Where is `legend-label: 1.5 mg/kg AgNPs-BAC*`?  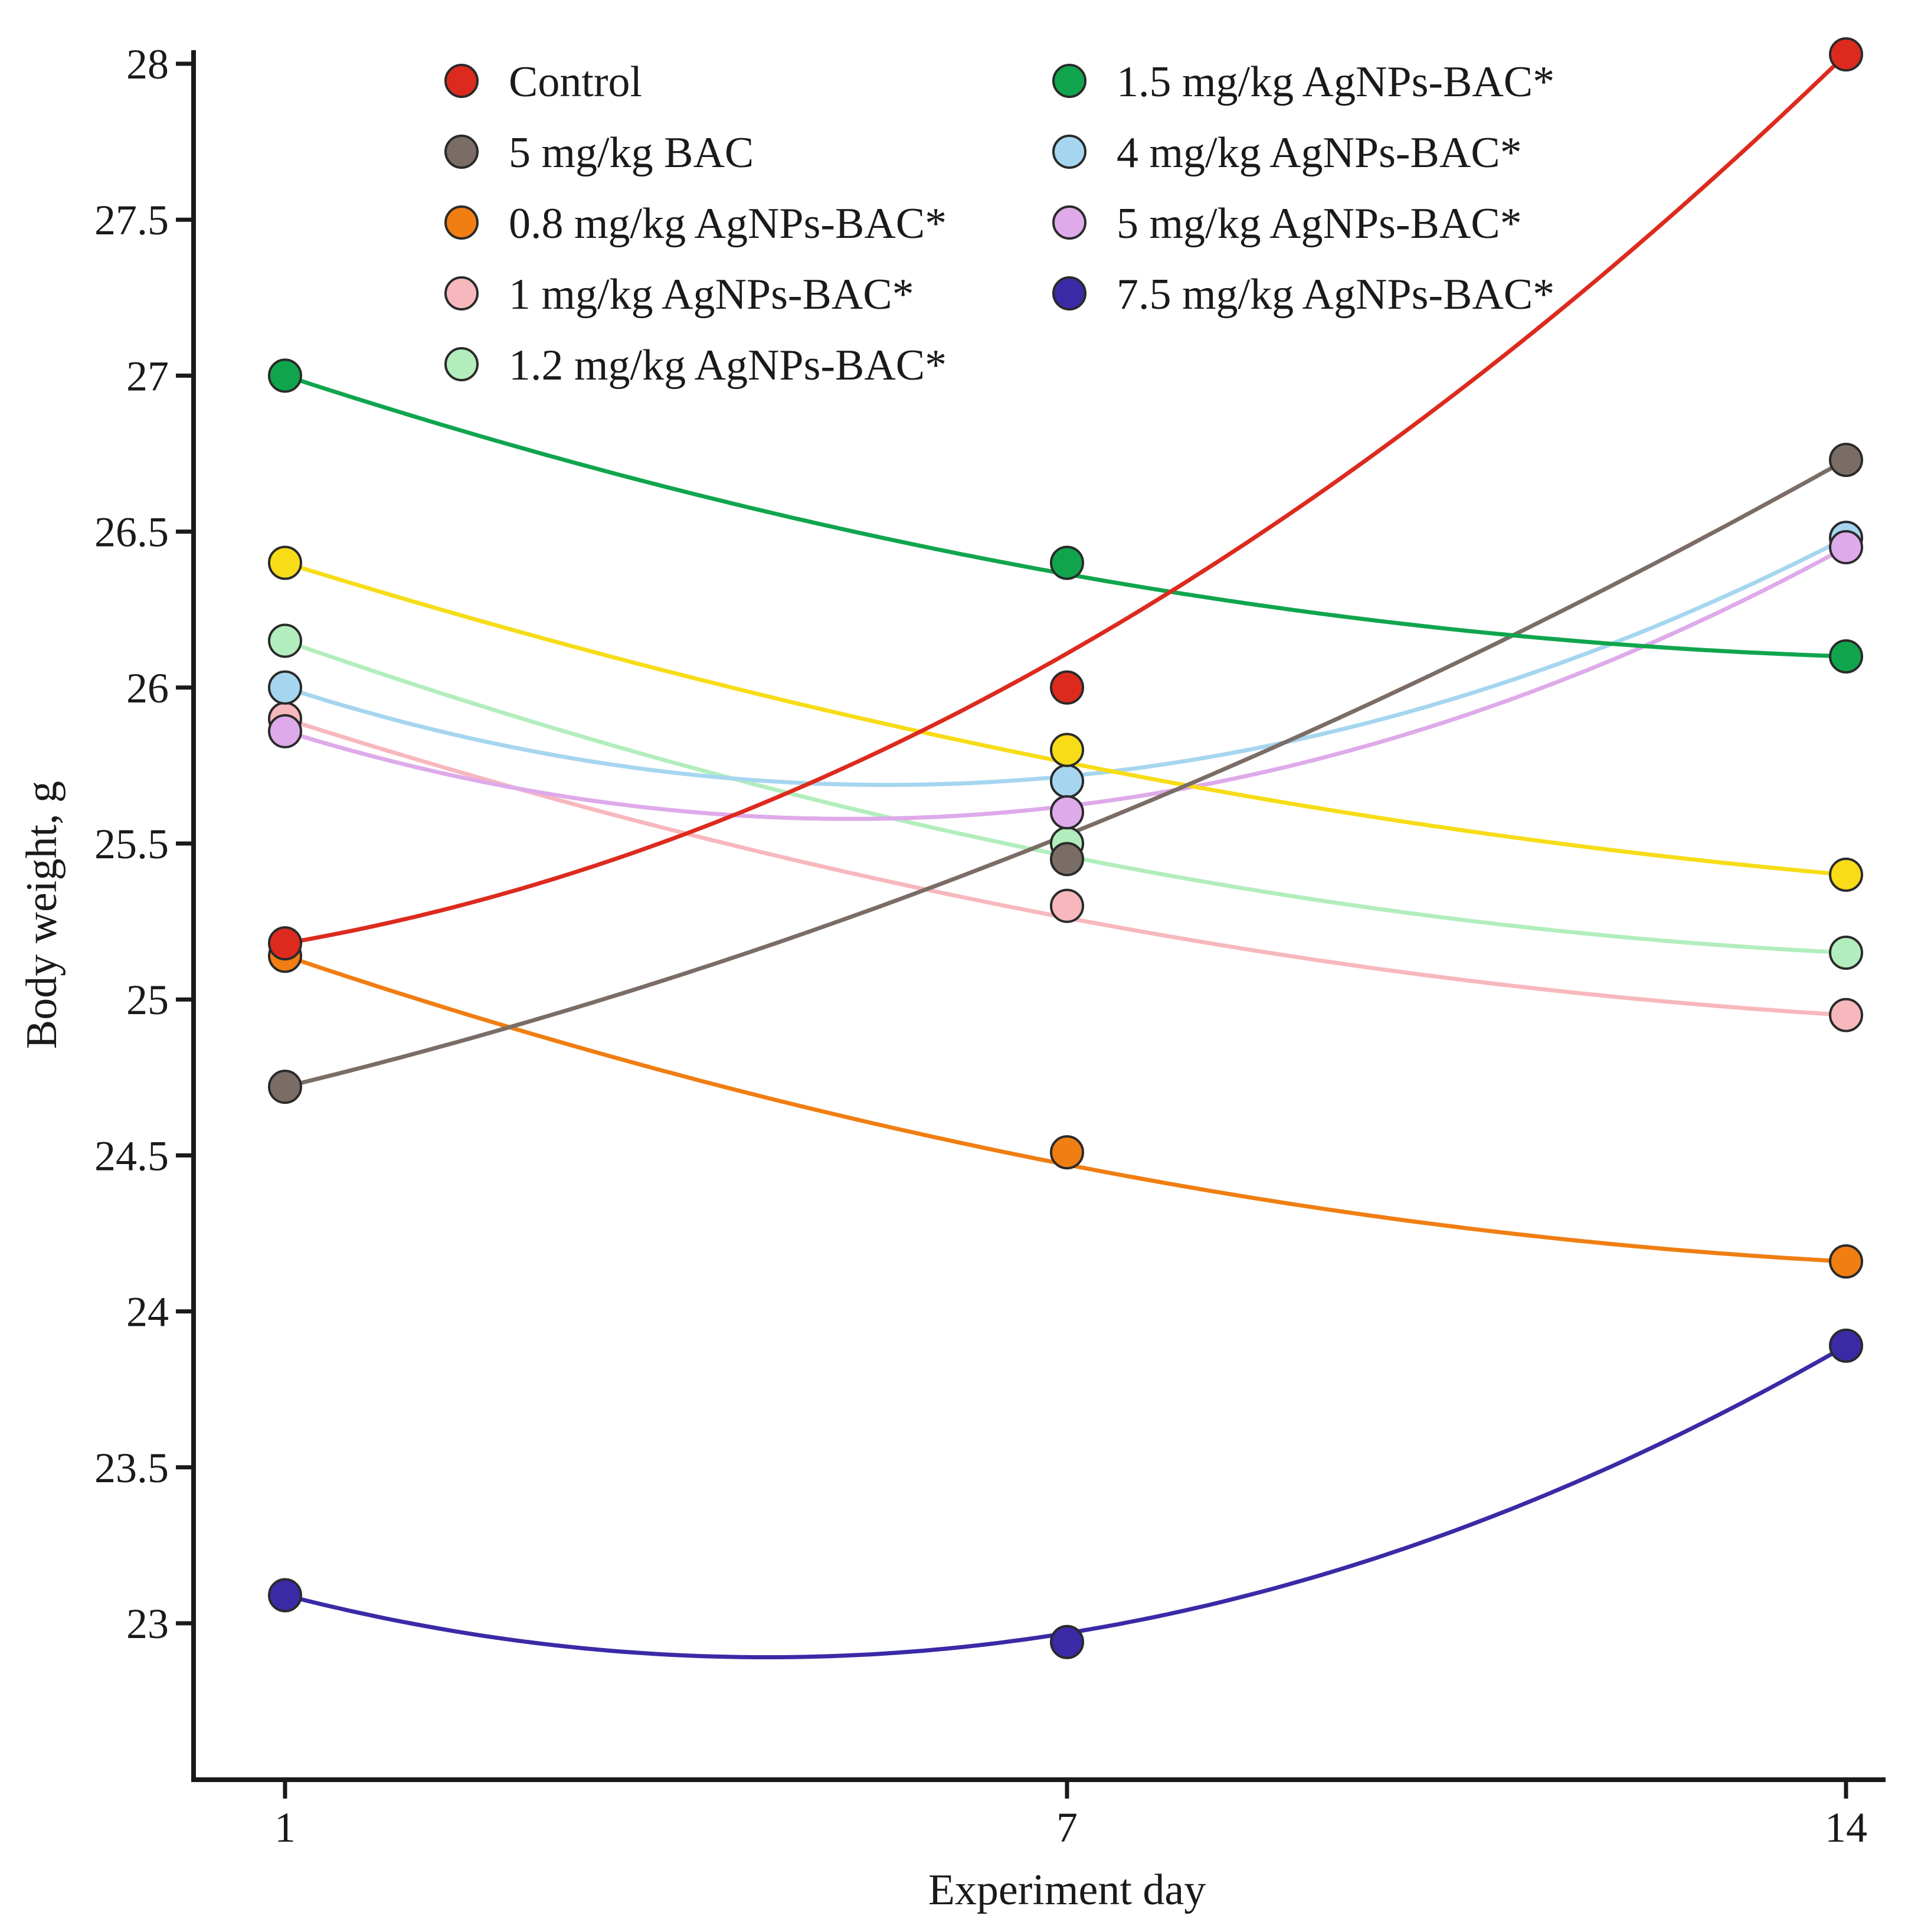 legend-label: 1.5 mg/kg AgNPs-BAC* is located at coordinates (1335, 82).